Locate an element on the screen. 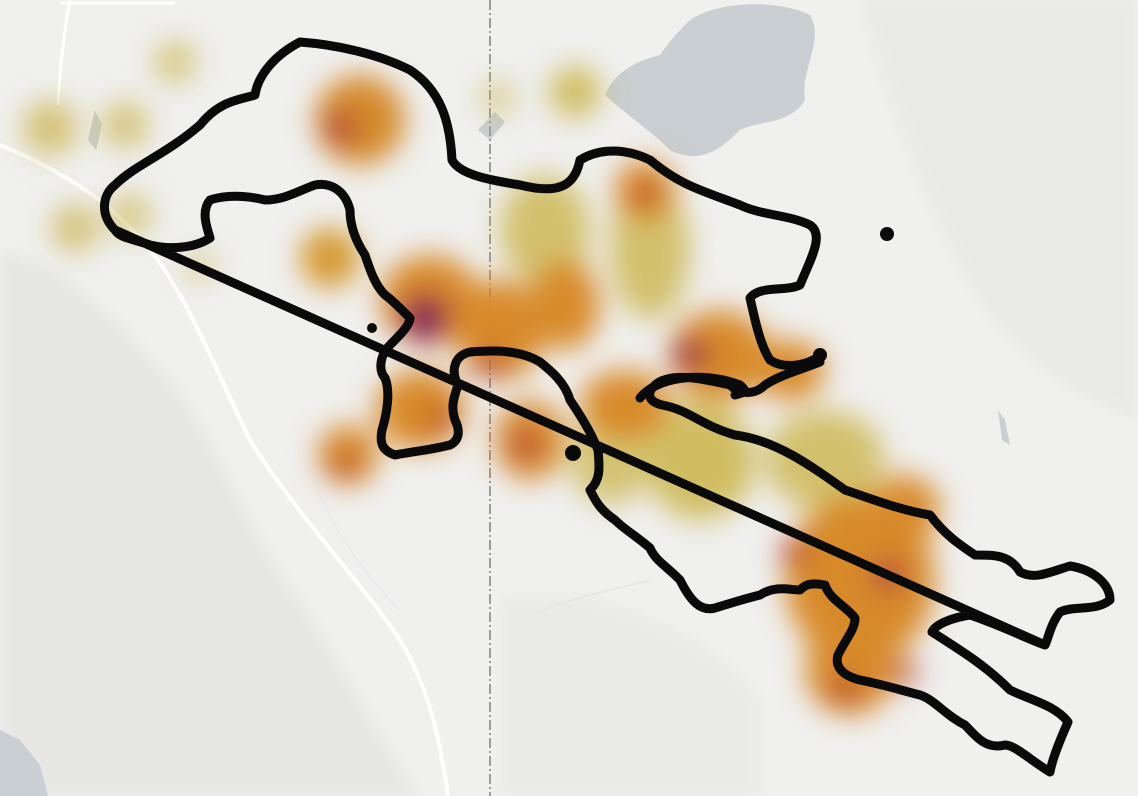 This screenshot has width=1138, height=796. point-markers is located at coordinates (630, 344).